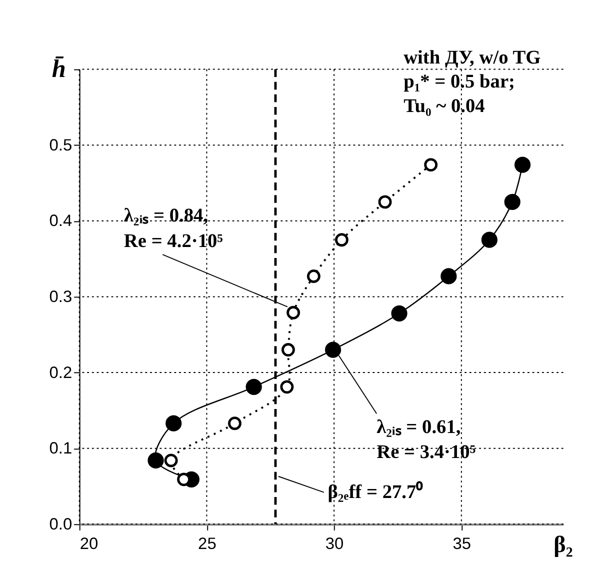 The height and width of the screenshot is (567, 602). What do you see at coordinates (426, 440) in the screenshot?
I see `annotation: λ₂ᵢₛ = 0.61, Re = 3.4·10⁵` at bounding box center [426, 440].